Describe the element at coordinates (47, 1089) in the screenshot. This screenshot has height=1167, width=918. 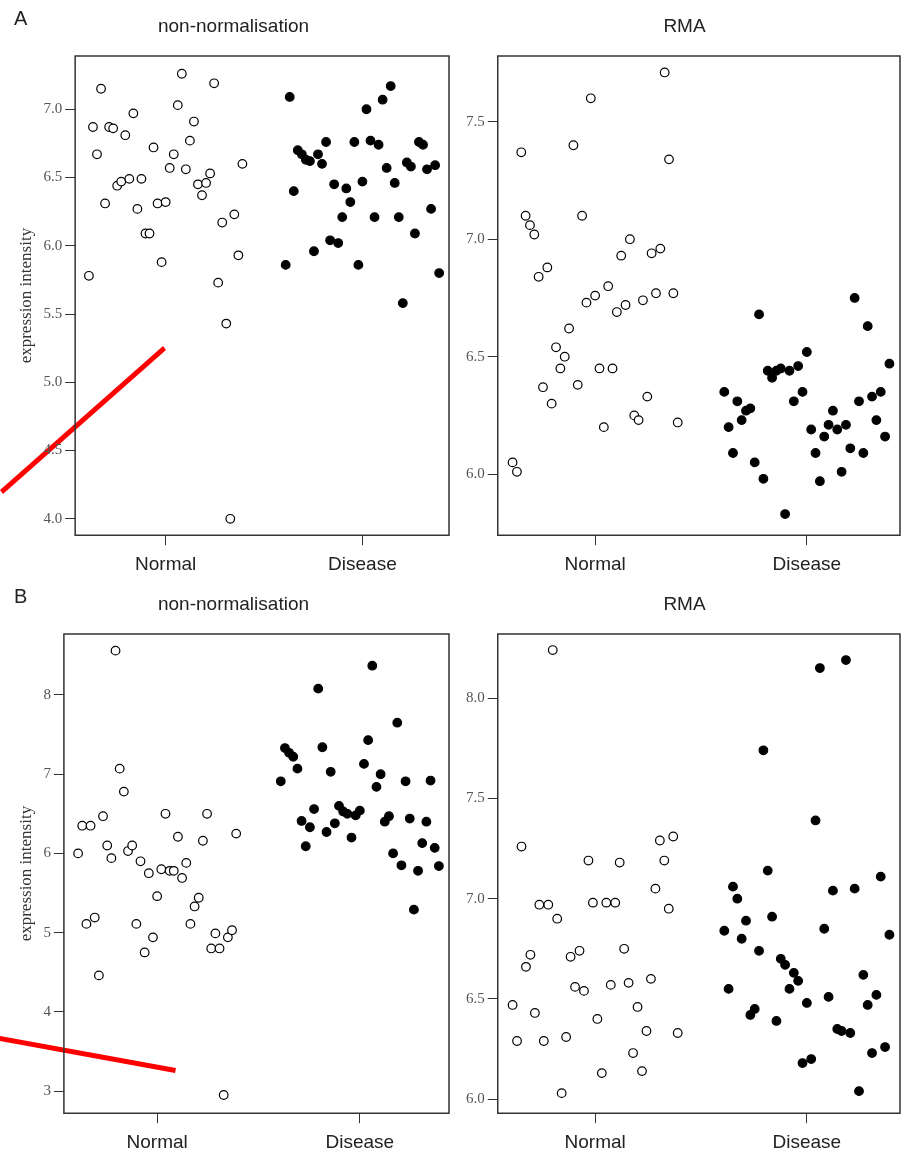
I see `y-tick-label: 3` at that location.